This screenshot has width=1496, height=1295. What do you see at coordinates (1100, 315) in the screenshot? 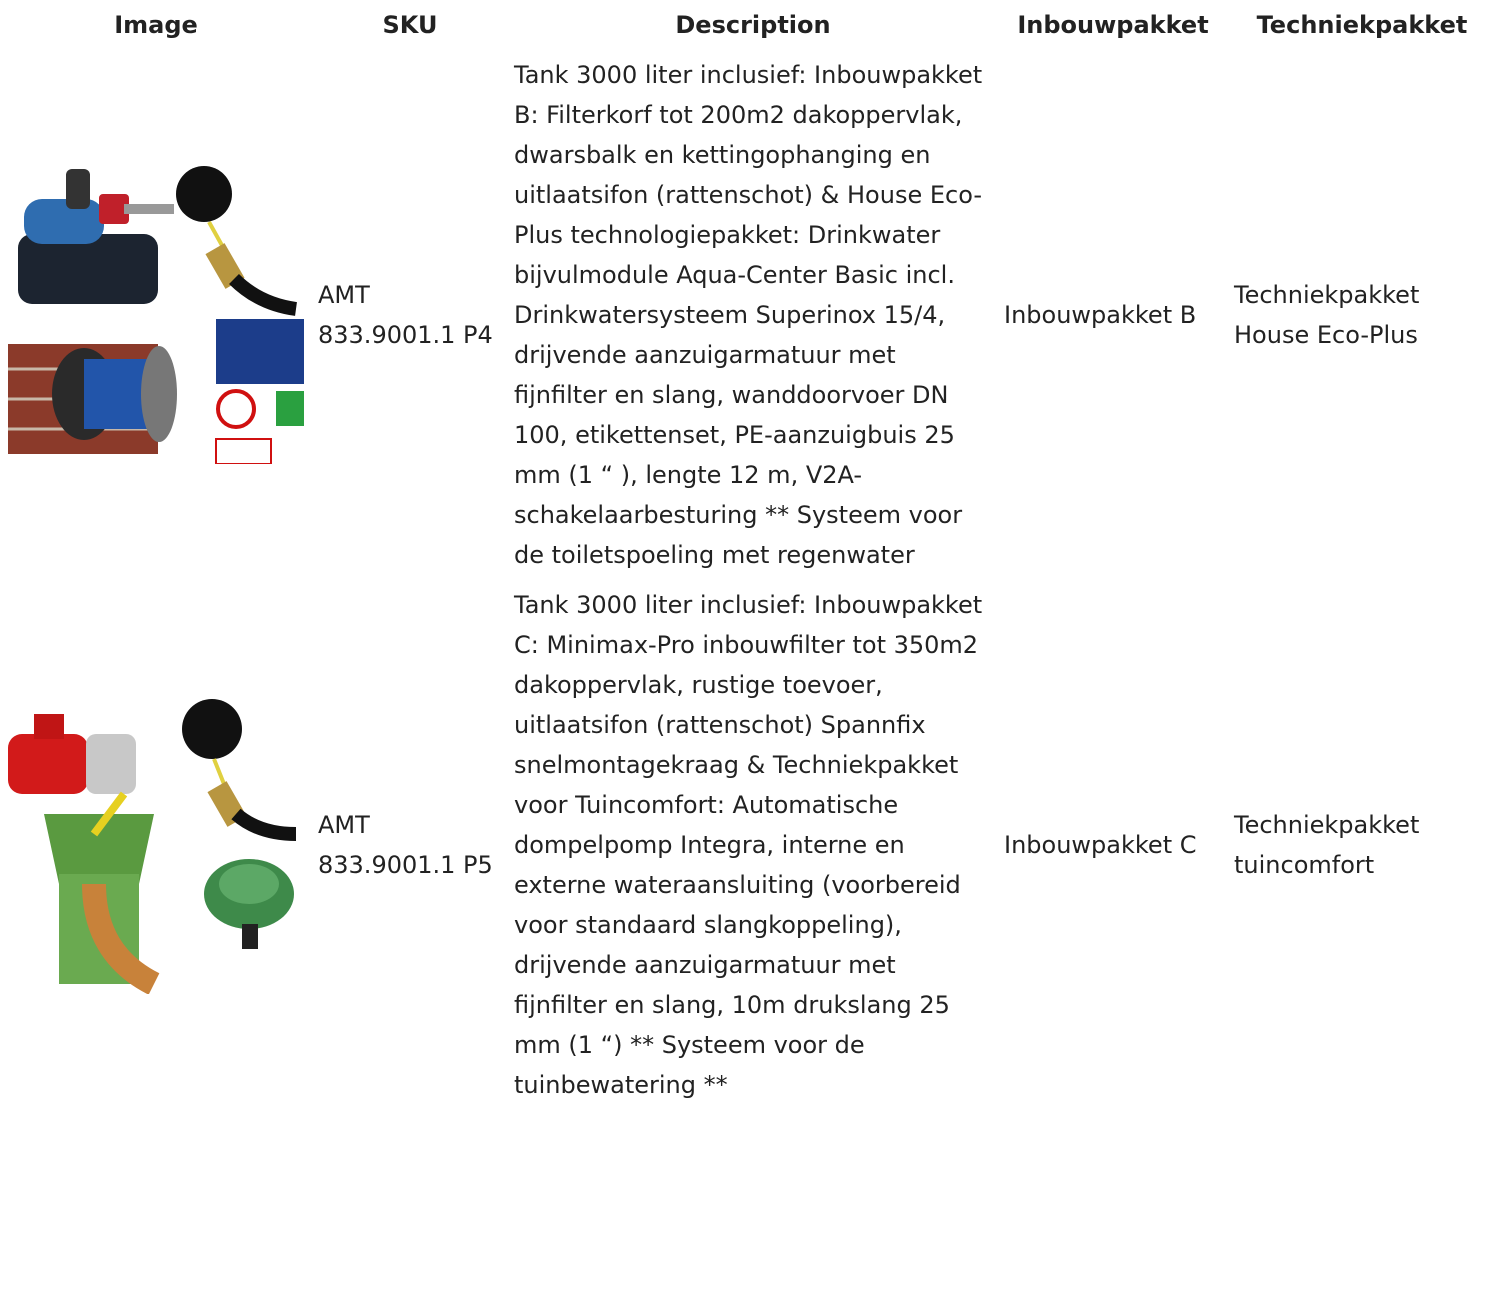
I see `inbouwpakket-cell: Inbouwpakket B` at bounding box center [1100, 315].